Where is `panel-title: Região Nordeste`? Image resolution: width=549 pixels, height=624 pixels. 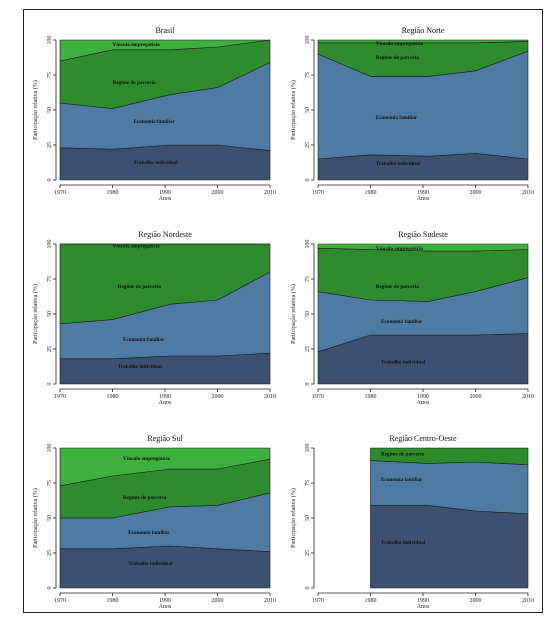
panel-title: Região Nordeste is located at coordinates (165, 234).